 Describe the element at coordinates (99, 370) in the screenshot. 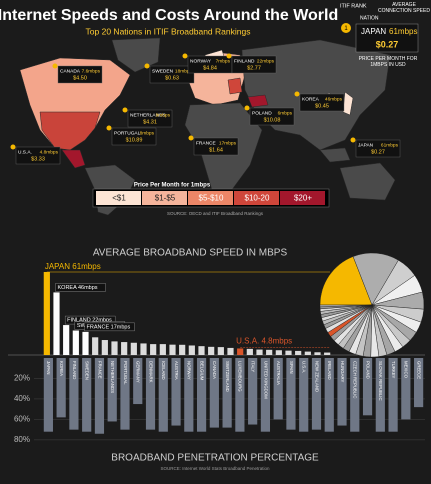

I see `category-label: FRANCE` at that location.